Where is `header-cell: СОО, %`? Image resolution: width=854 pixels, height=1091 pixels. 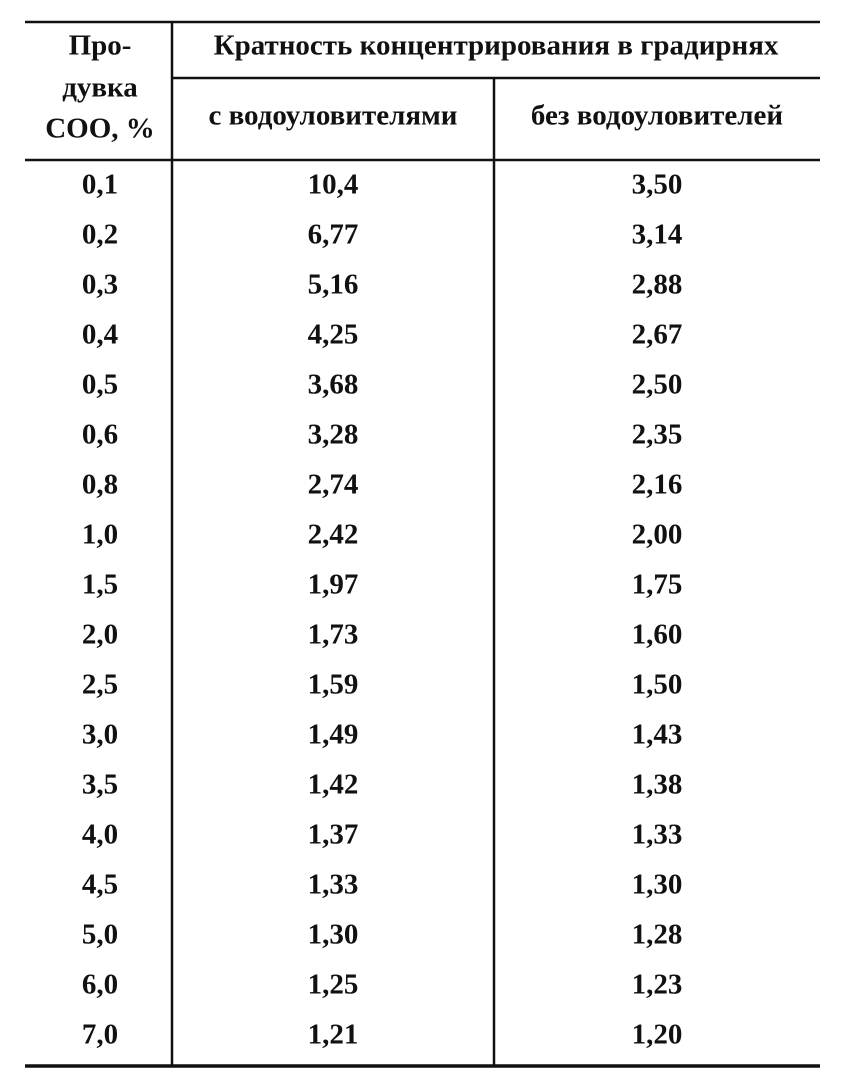
header-cell: СОО, % is located at coordinates (100, 129).